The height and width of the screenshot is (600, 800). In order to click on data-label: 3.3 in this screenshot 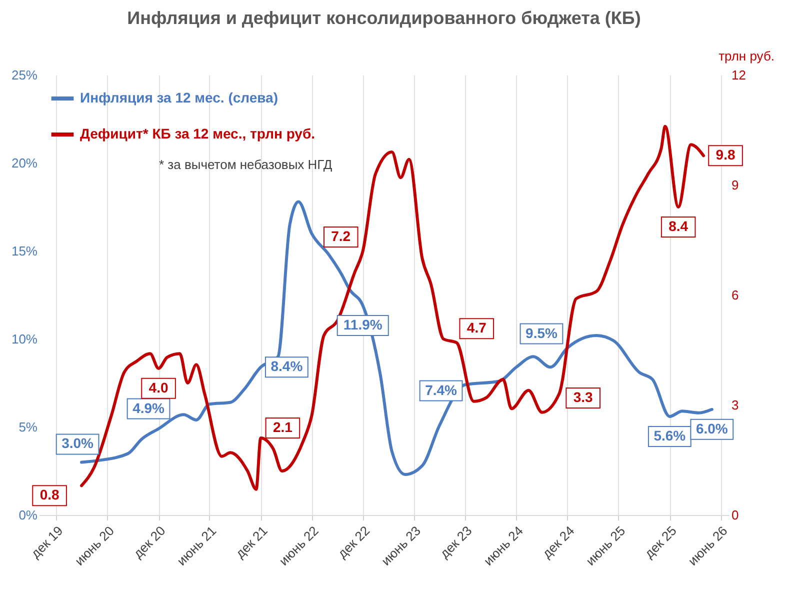, I will do `click(583, 397)`.